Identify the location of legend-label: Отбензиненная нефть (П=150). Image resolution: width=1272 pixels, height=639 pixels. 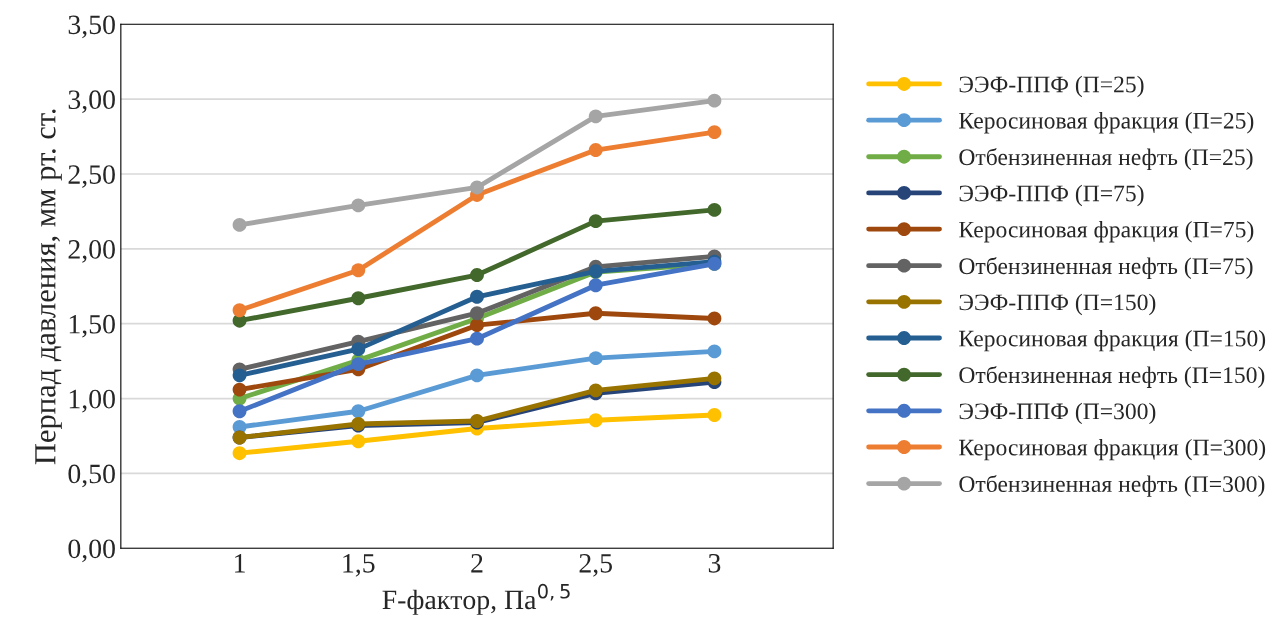
(1112, 376).